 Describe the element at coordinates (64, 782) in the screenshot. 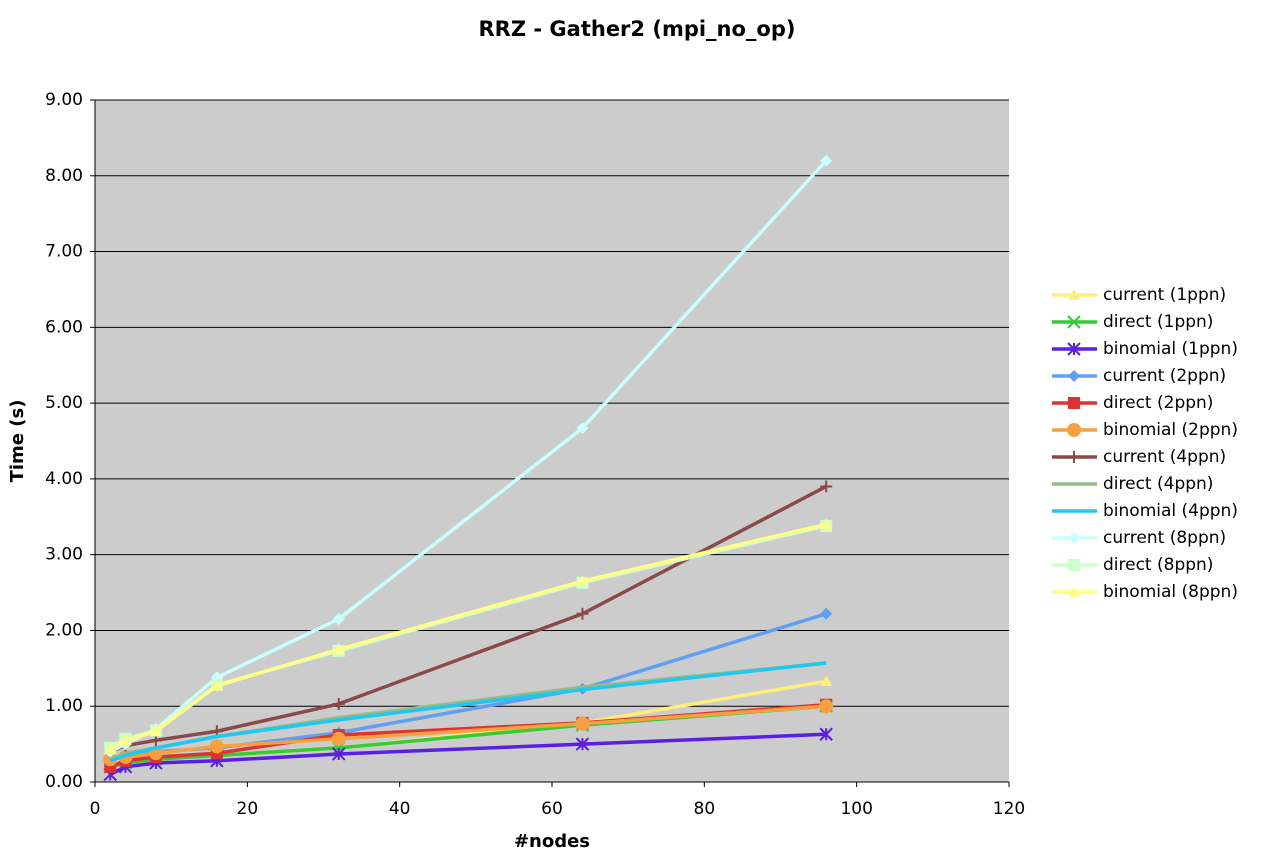

I see `y-tick-label: 0.00` at that location.